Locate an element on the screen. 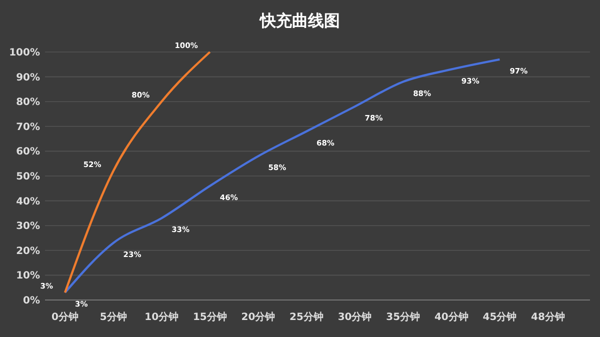 The width and height of the screenshot is (600, 337). x-tick-label: 5分钟 is located at coordinates (113, 317).